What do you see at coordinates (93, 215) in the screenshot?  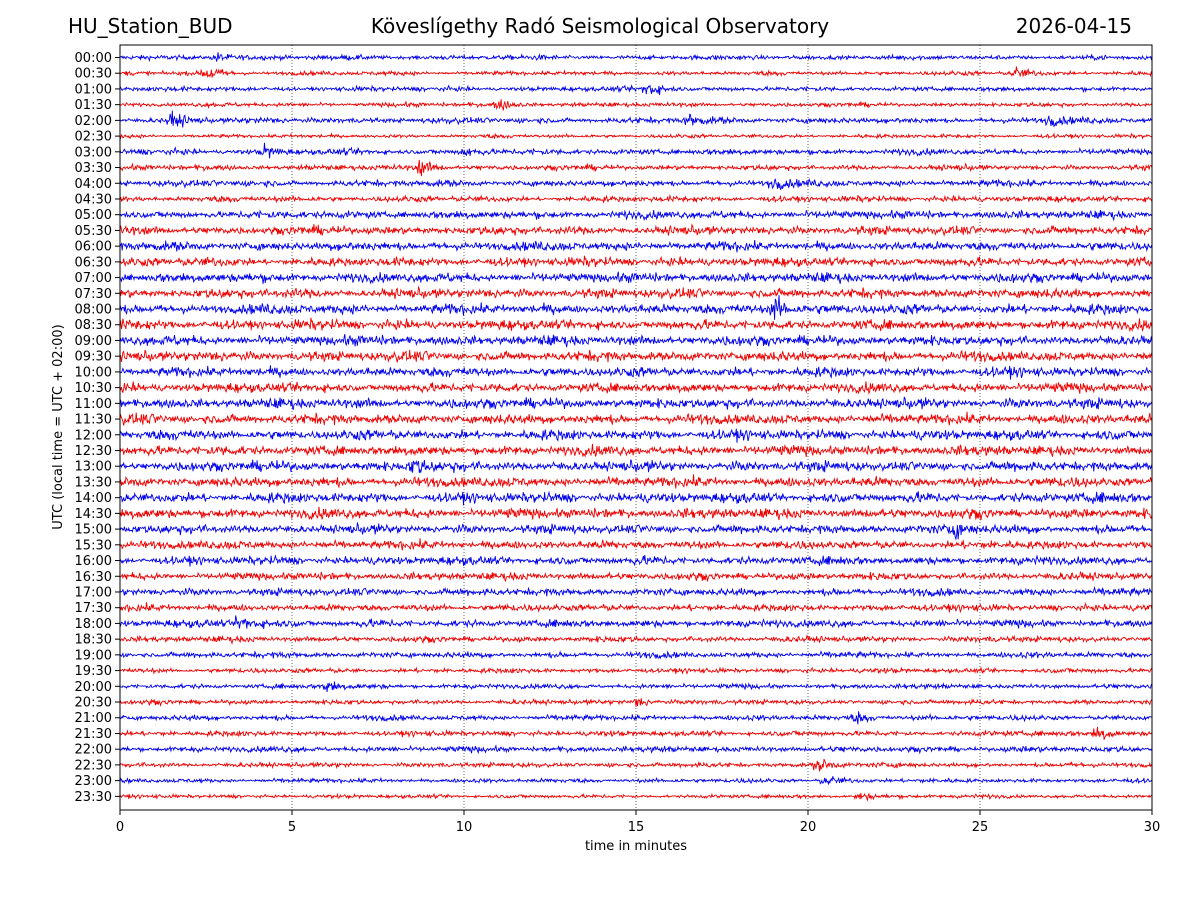 I see `y-tick-label: 05:00` at bounding box center [93, 215].